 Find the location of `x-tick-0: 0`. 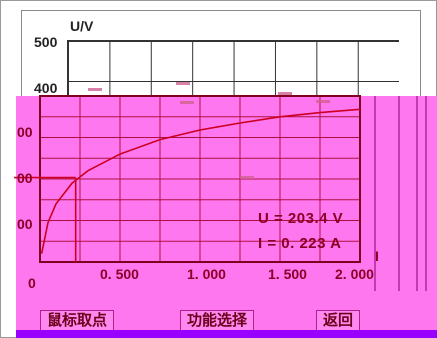

x-tick-0: 0 is located at coordinates (32, 283).